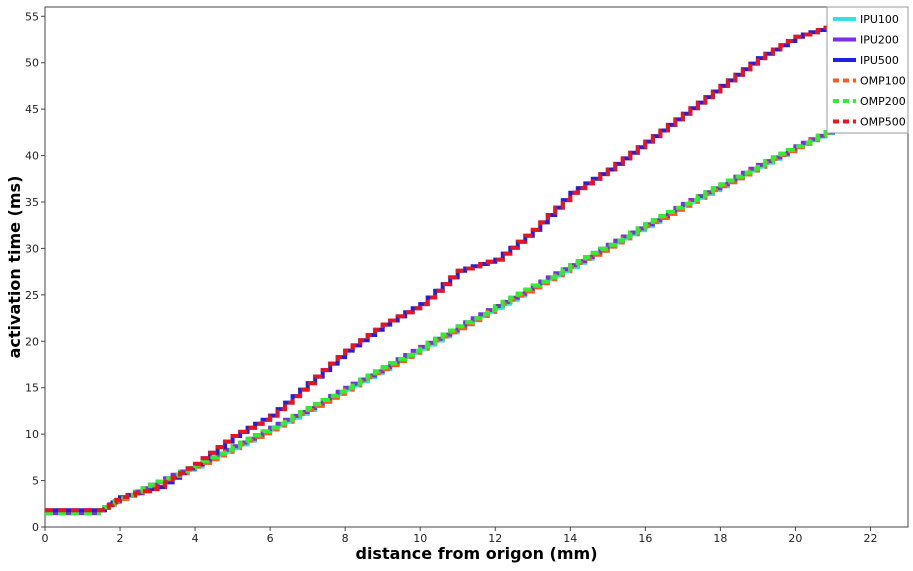 This screenshot has width=913, height=571. I want to click on y-tick-label: 30, so click(32, 248).